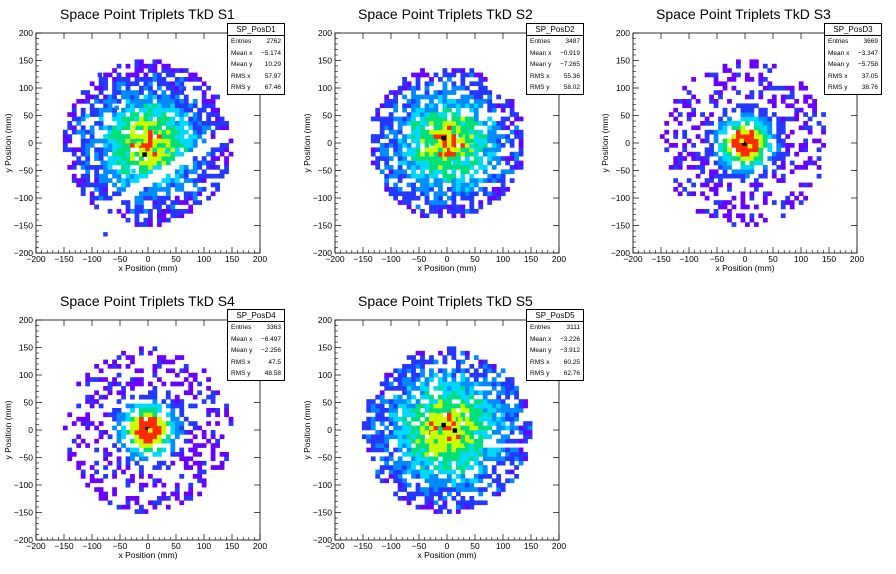  I want to click on y-tick-label: 50, so click(29, 403).